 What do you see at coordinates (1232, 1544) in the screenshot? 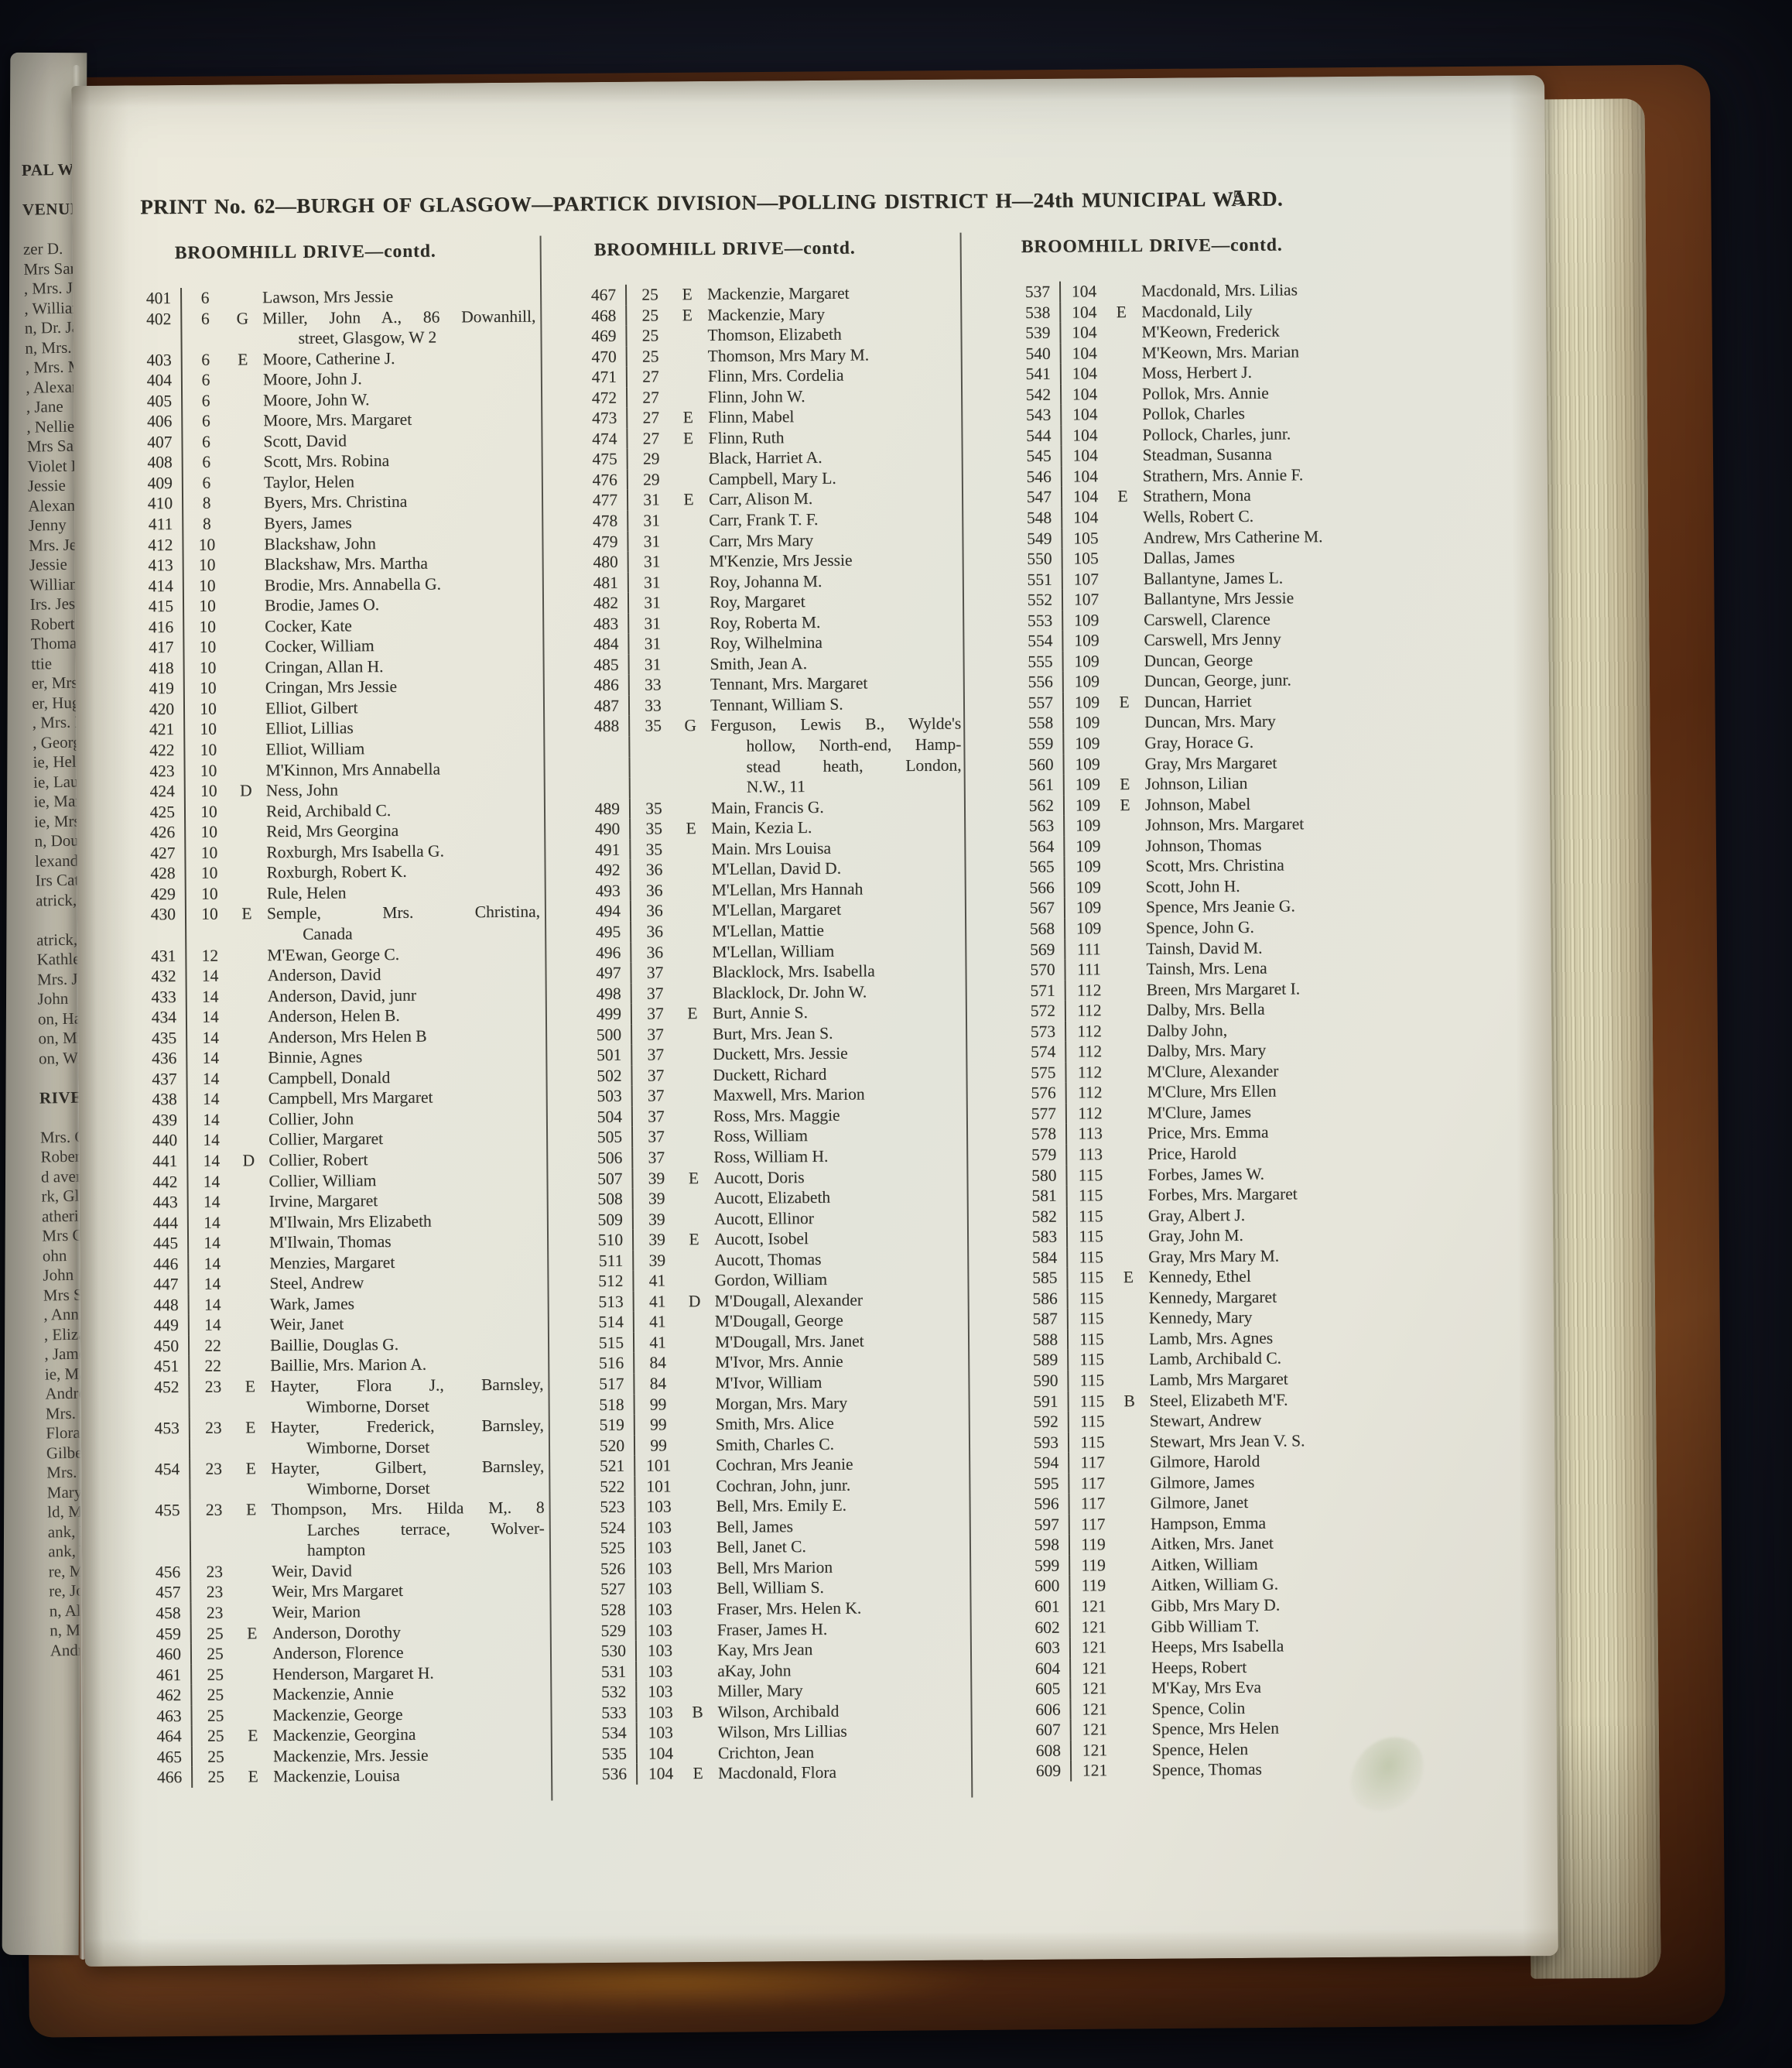
I see `register-entry: 598 119 Aitken, Mrs. Janet` at bounding box center [1232, 1544].